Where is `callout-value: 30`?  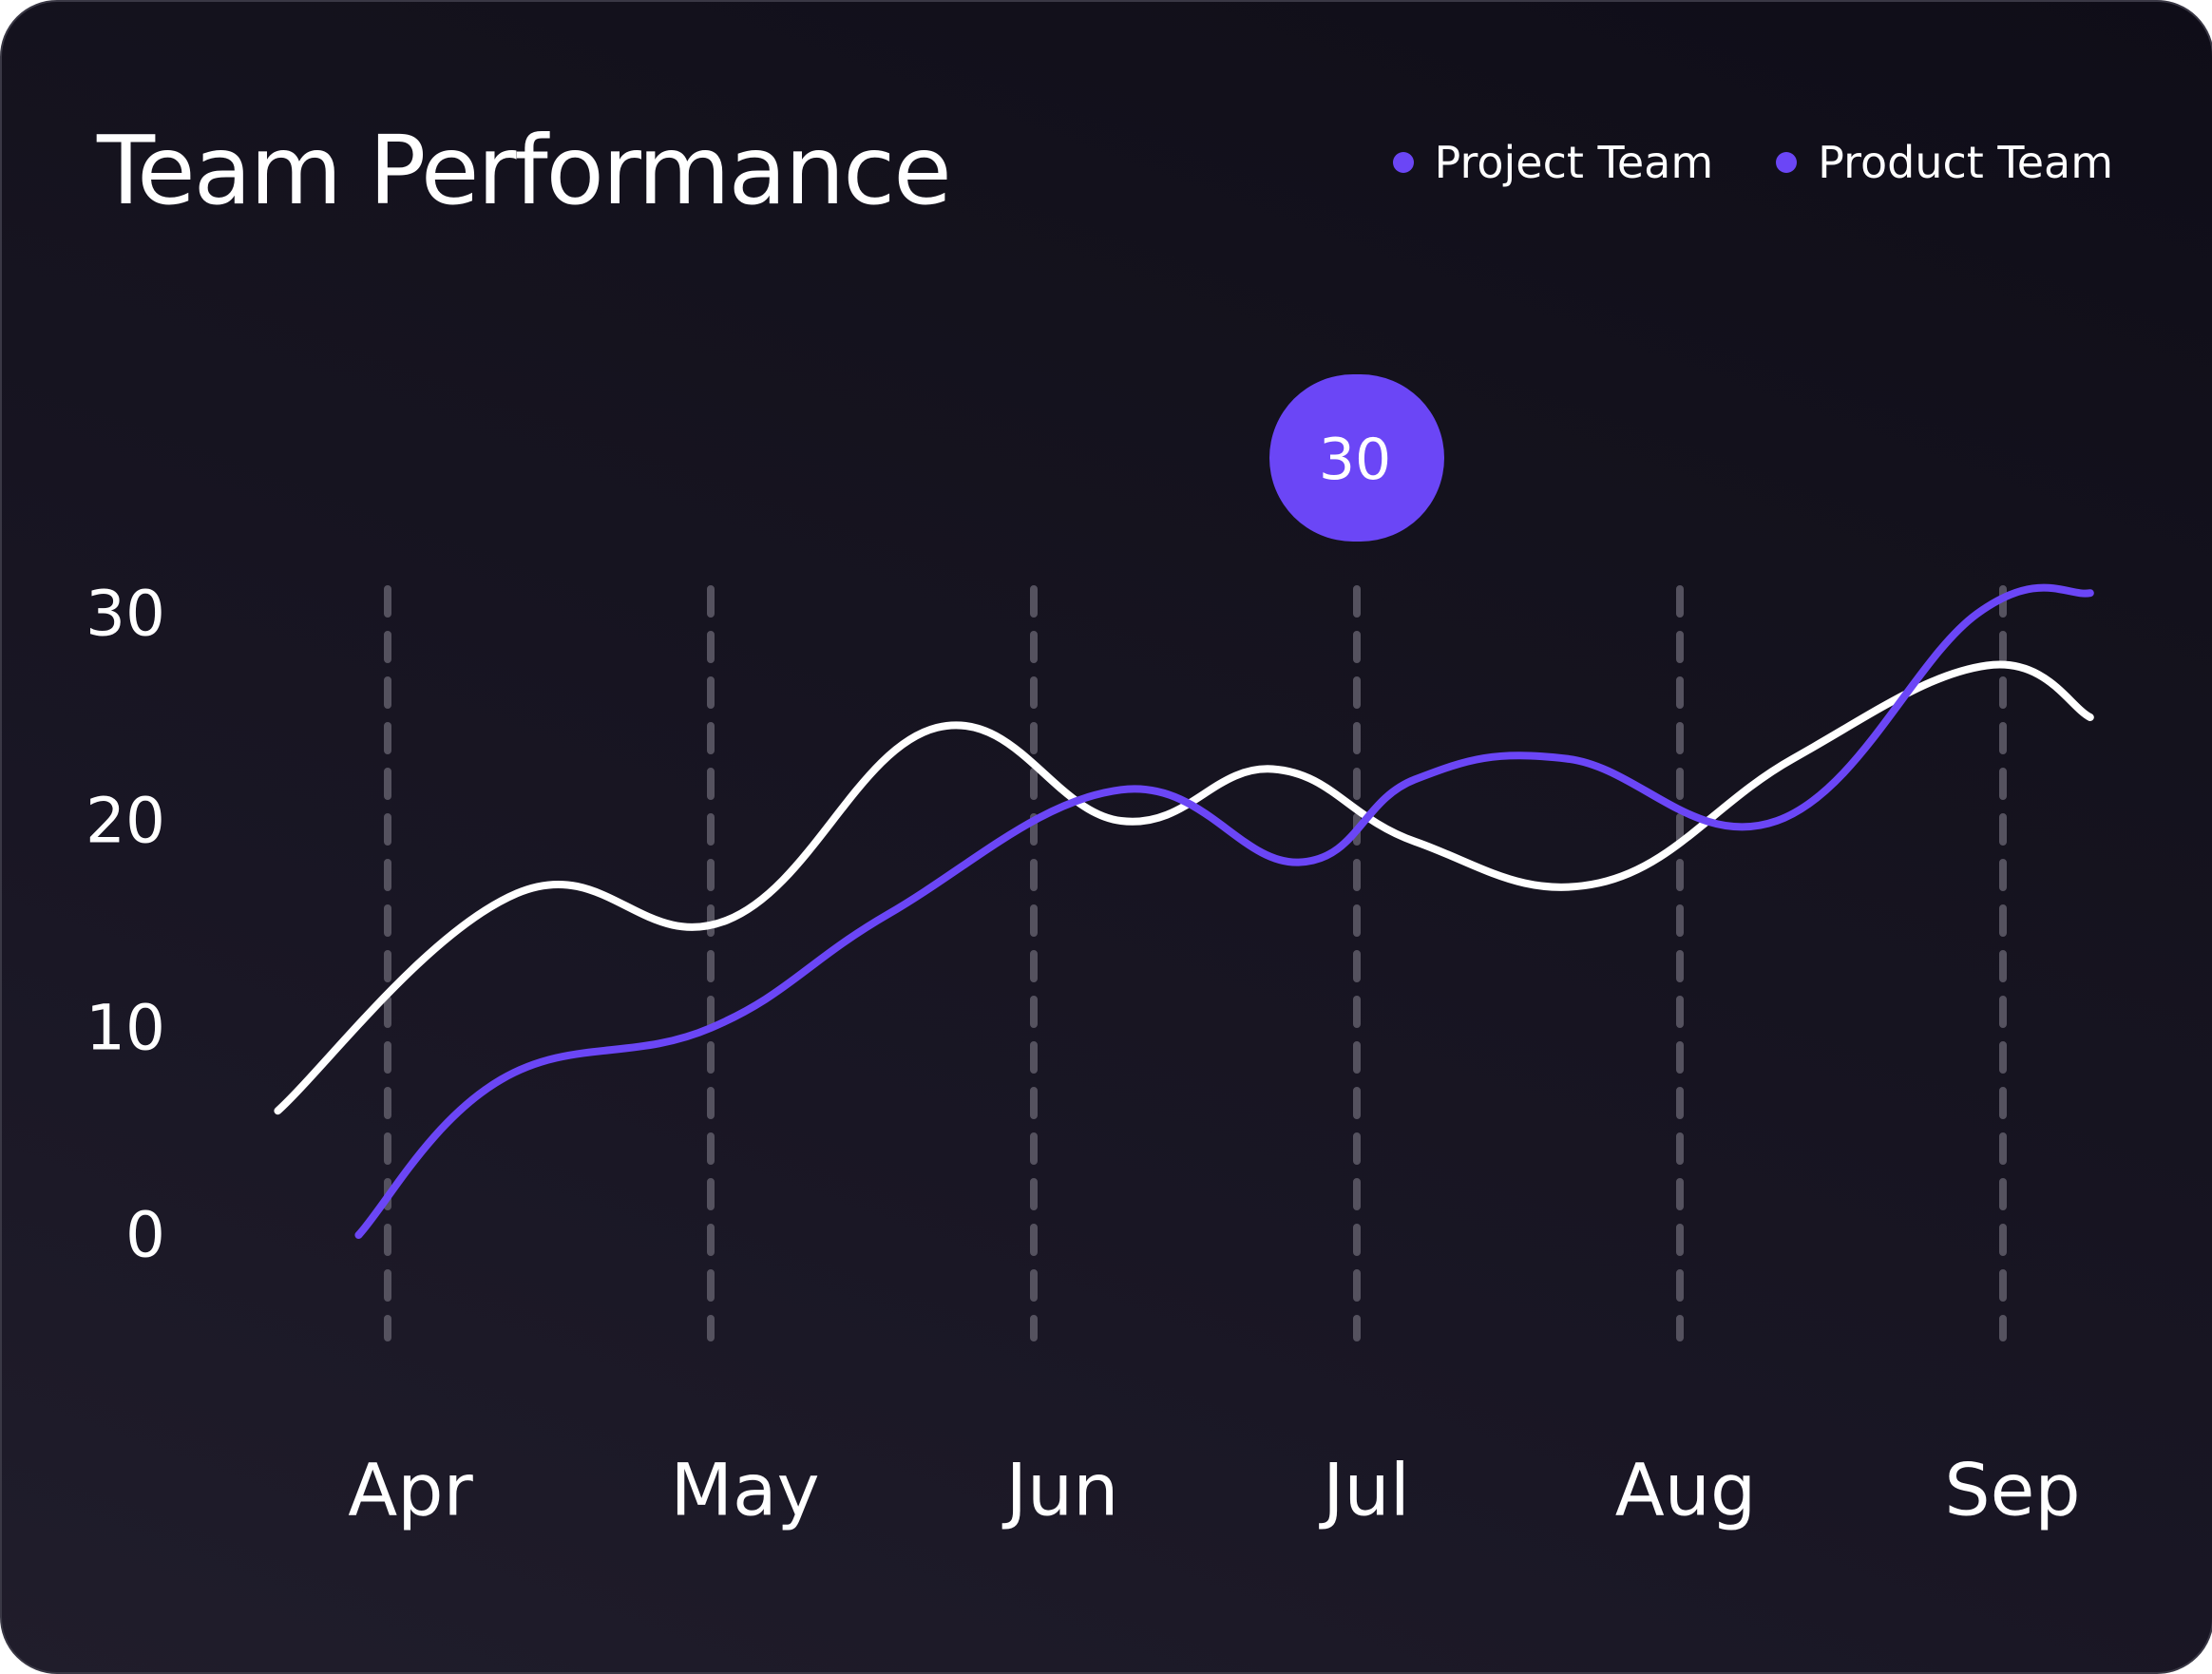 callout-value: 30 is located at coordinates (1355, 460).